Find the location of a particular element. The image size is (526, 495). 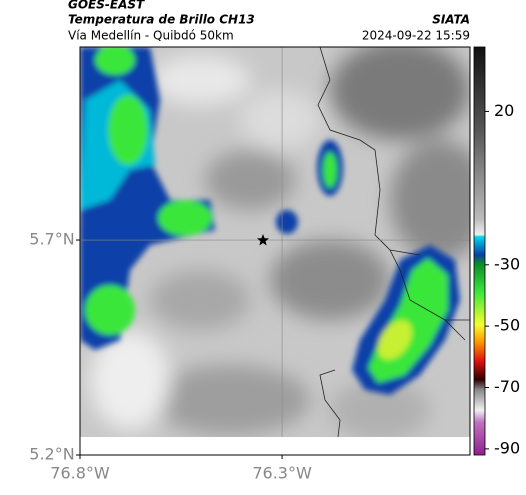

product: GOES-EAST is located at coordinates (106, 6).